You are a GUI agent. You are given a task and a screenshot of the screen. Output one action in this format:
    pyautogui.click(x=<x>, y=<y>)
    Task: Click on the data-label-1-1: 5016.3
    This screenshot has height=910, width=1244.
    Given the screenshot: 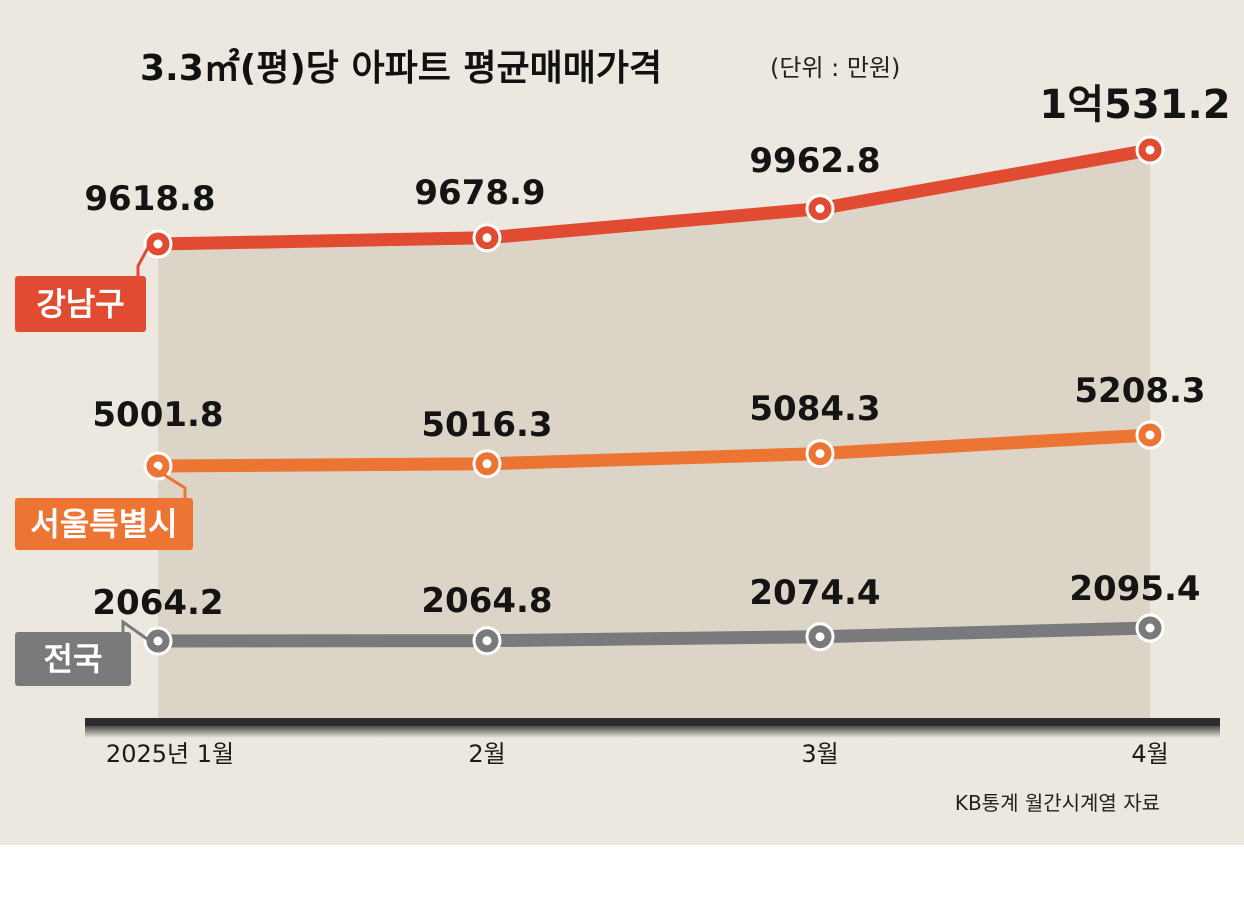 What is the action you would take?
    pyautogui.click(x=486, y=425)
    